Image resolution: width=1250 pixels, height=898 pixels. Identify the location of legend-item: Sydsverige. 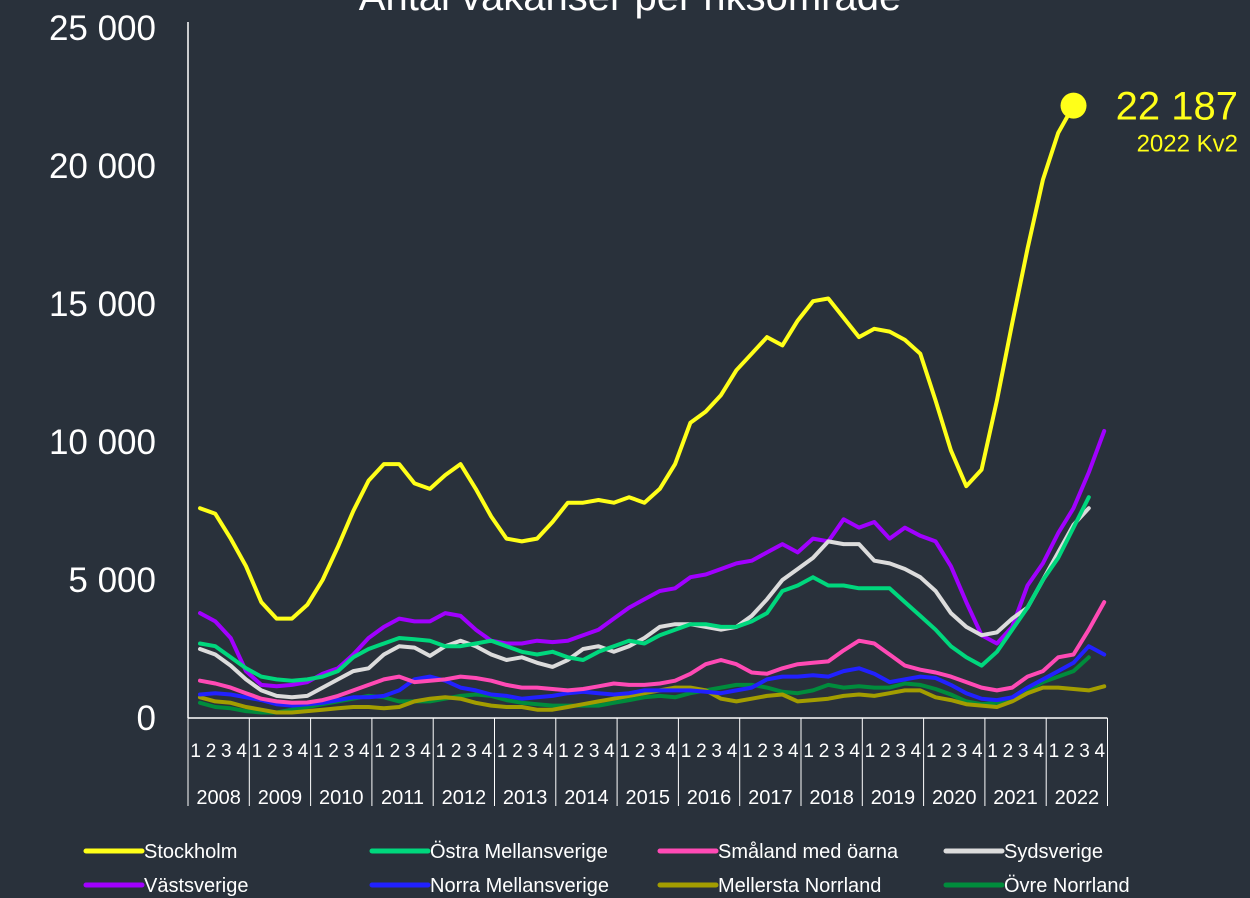
(1023, 852).